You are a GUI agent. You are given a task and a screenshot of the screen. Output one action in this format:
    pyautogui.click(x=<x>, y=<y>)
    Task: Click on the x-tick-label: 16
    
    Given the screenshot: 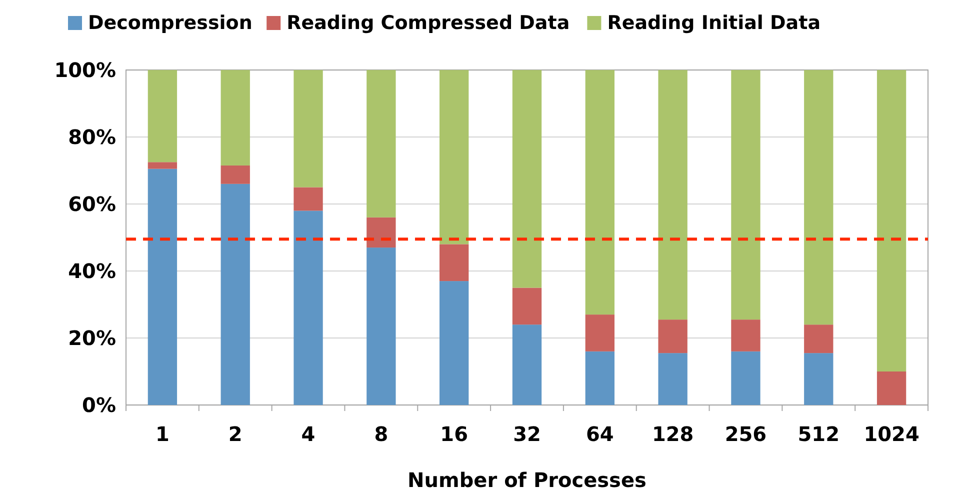 What is the action you would take?
    pyautogui.click(x=454, y=434)
    